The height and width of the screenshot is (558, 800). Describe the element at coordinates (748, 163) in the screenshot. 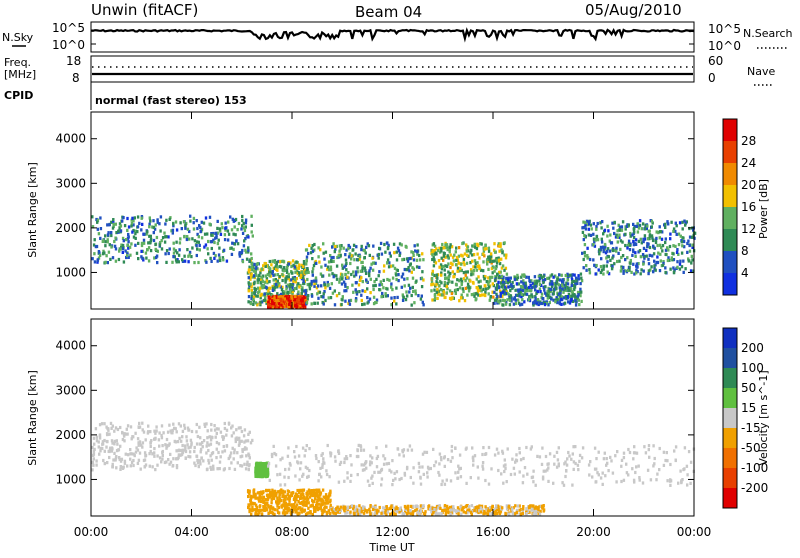

I see `colorbar-tick-label: 24` at that location.